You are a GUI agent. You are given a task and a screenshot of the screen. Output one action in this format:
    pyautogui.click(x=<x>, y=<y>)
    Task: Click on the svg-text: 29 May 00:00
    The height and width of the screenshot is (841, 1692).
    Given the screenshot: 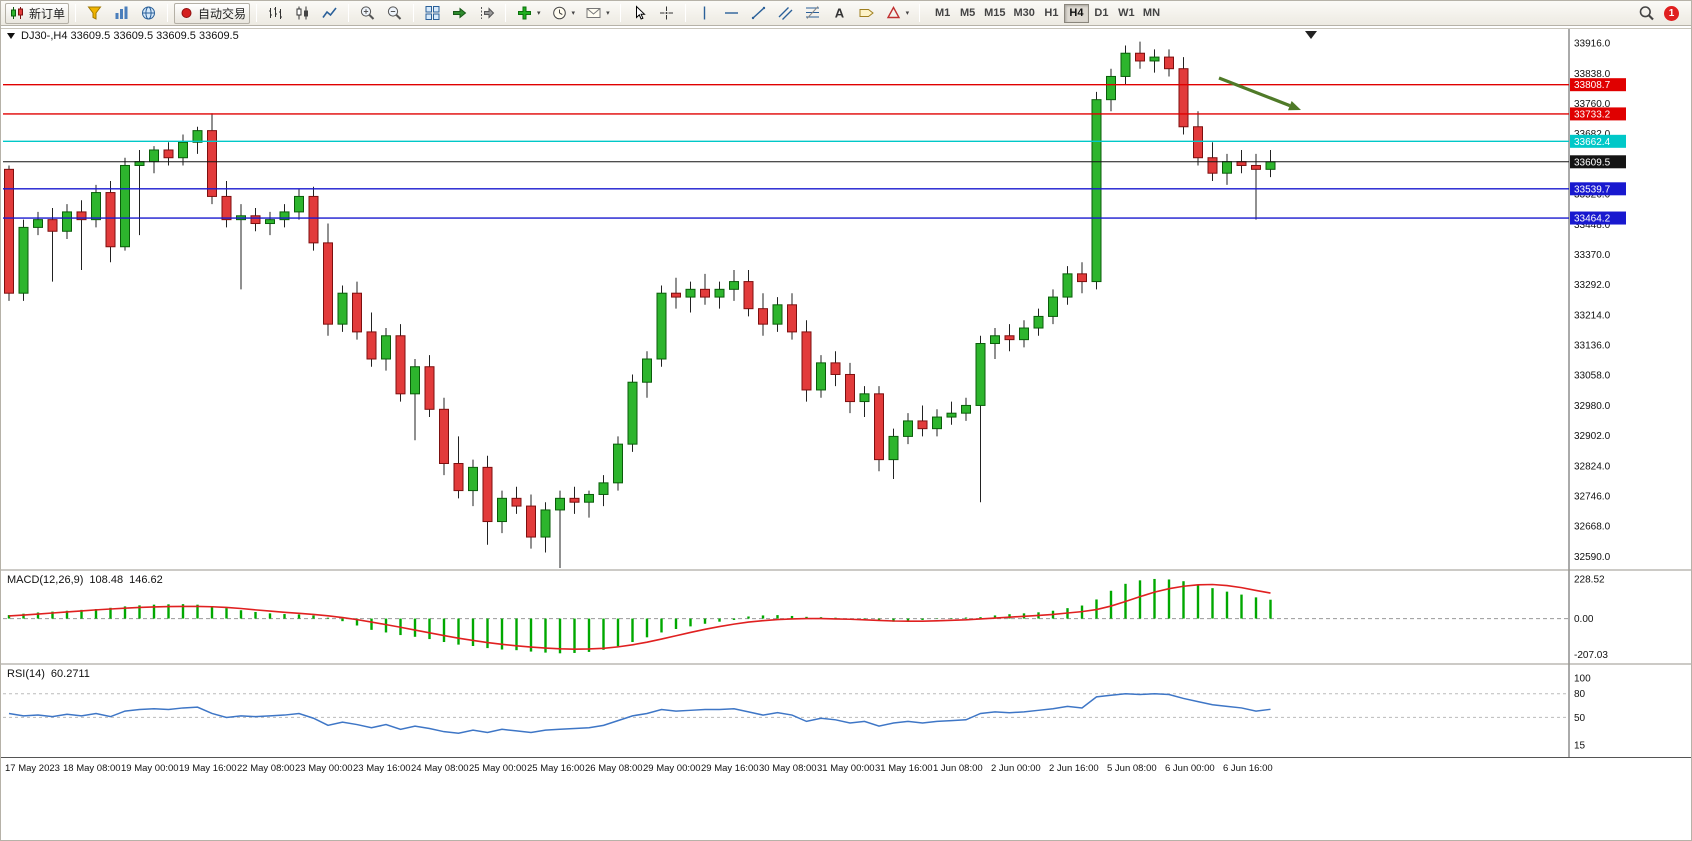 What is the action you would take?
    pyautogui.click(x=672, y=768)
    